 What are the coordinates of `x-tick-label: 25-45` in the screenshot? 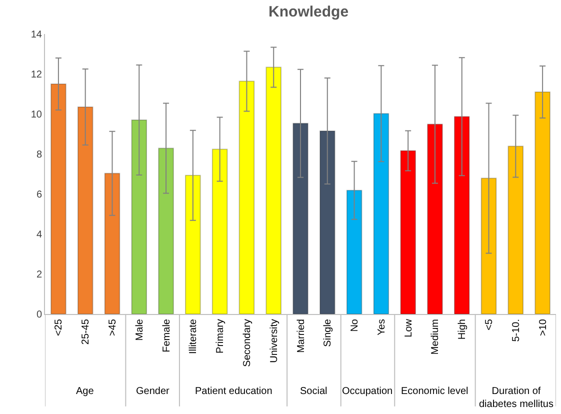 It's located at (86, 331).